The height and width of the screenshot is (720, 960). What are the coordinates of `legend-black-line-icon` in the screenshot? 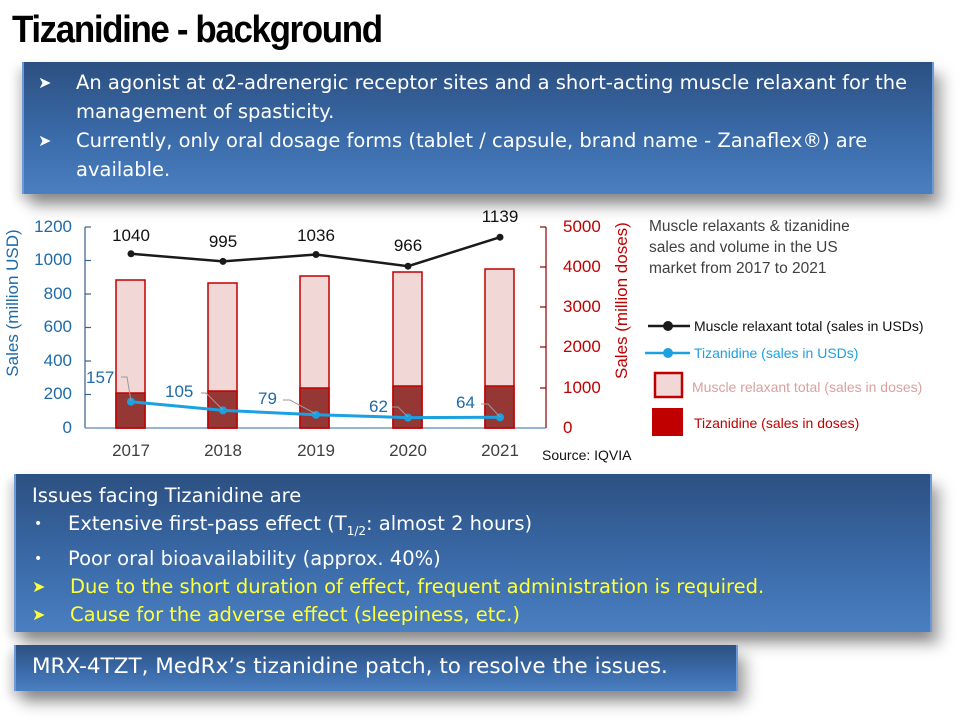 It's located at (669, 326).